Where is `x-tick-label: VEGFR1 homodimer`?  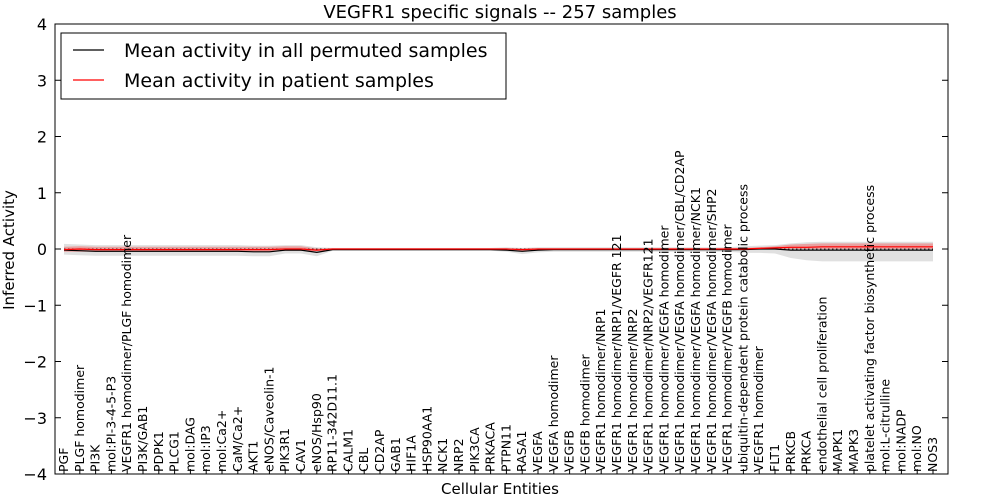
x-tick-label: VEGFR1 homodimer is located at coordinates (758, 408).